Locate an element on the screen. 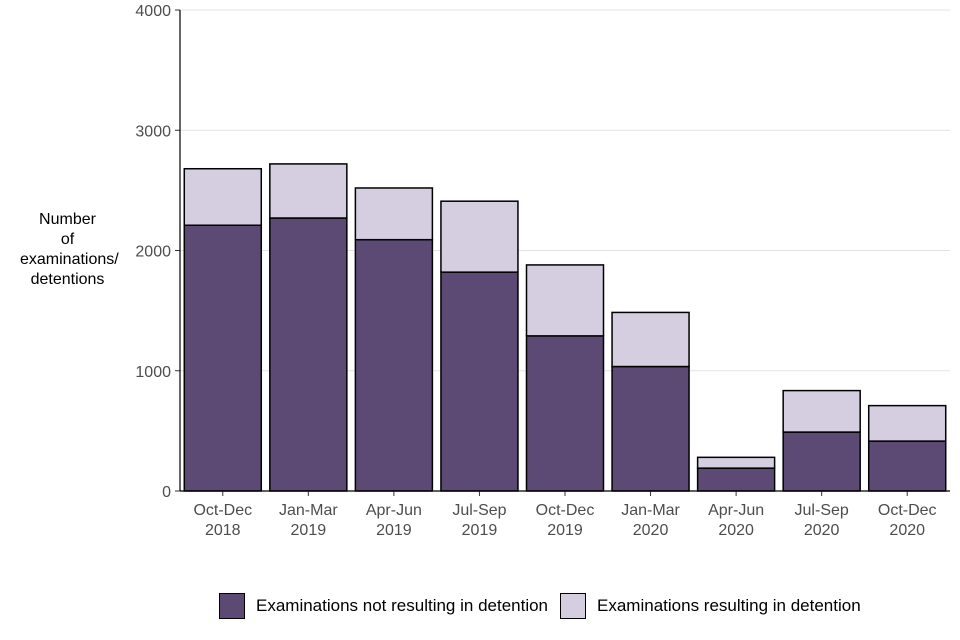 The width and height of the screenshot is (960, 640). y-tick-label: 2000 is located at coordinates (153, 252).